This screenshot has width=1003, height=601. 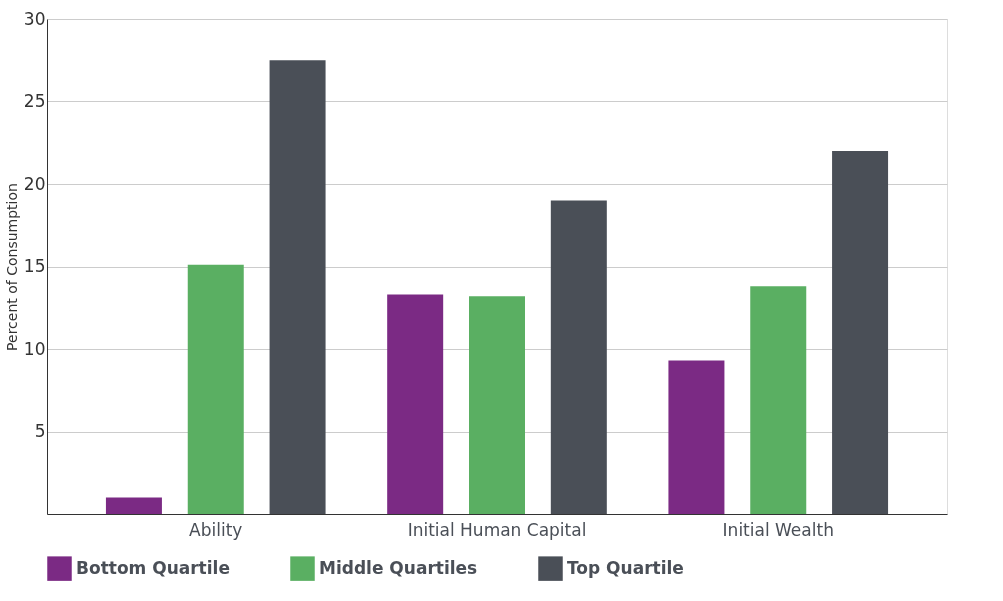 What do you see at coordinates (34, 266) in the screenshot?
I see `y-tick-label: 15` at bounding box center [34, 266].